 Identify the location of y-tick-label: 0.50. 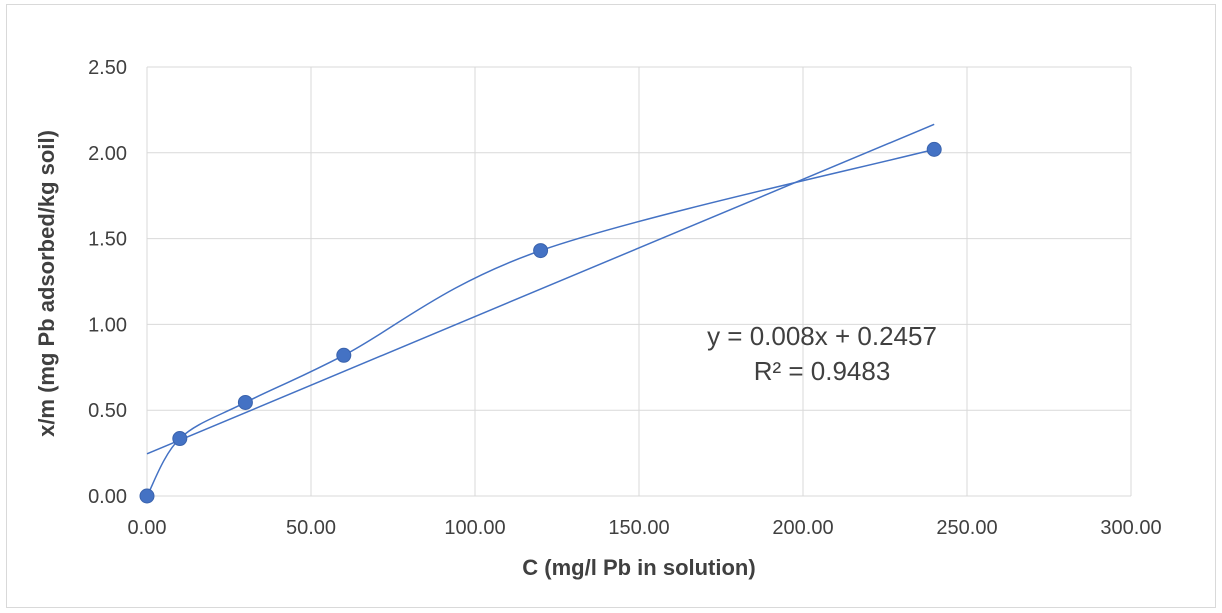
(107, 411).